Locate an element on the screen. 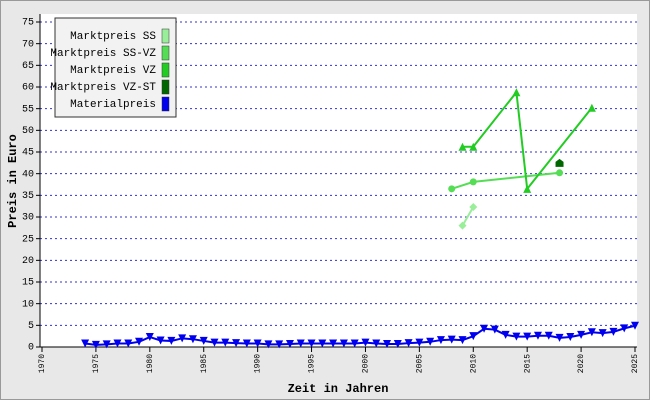 The height and width of the screenshot is (400, 650). x-tick-label: 1975 is located at coordinates (96, 363).